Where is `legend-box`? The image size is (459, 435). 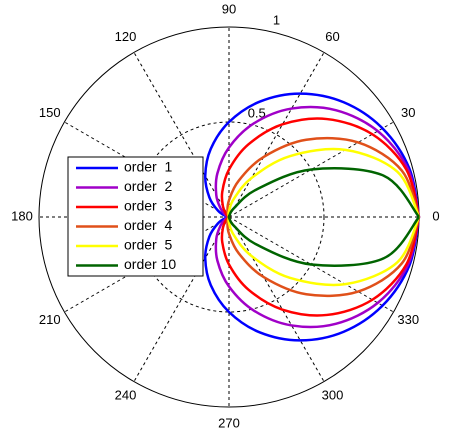
legend-box is located at coordinates (135, 216).